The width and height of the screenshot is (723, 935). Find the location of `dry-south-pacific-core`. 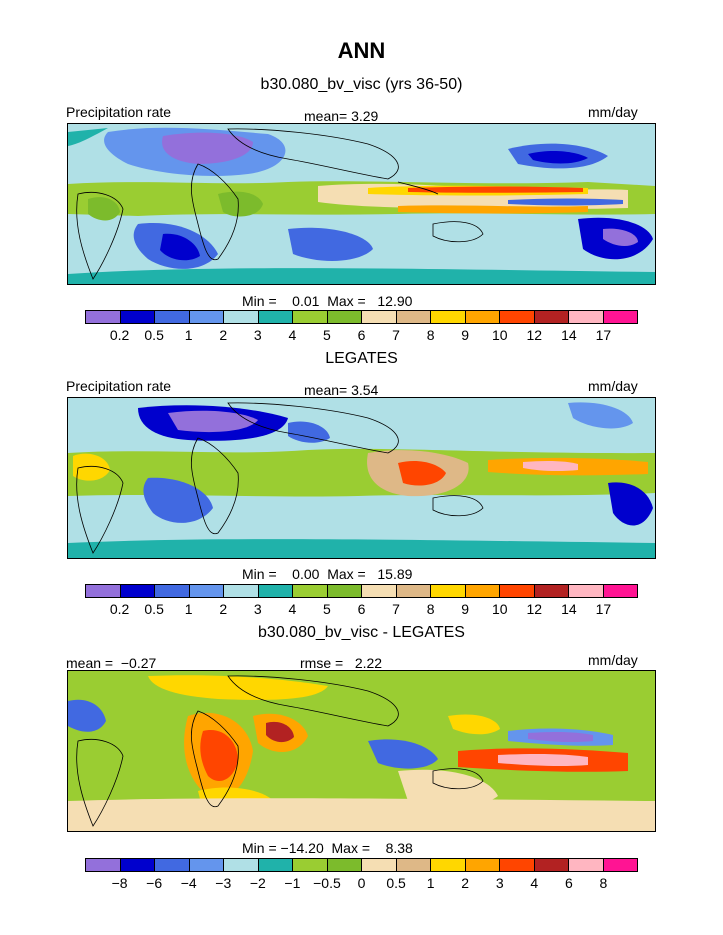

dry-south-pacific-core is located at coordinates (620, 237).